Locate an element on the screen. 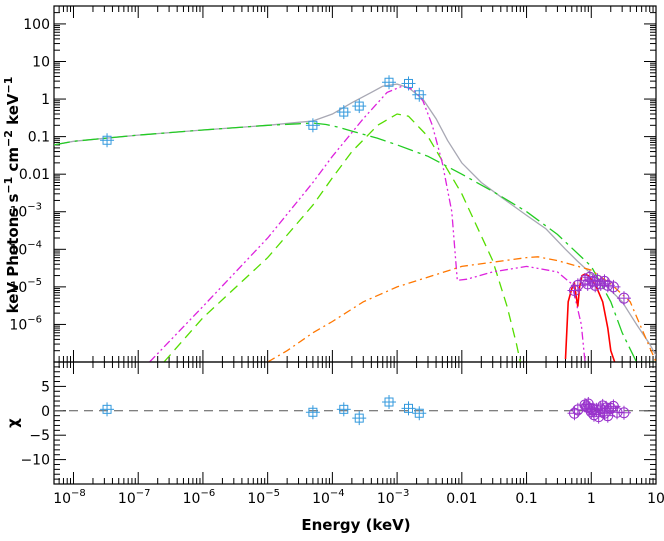 The width and height of the screenshot is (664, 541). x-tick-label: 10⁻⁴ is located at coordinates (328, 497).